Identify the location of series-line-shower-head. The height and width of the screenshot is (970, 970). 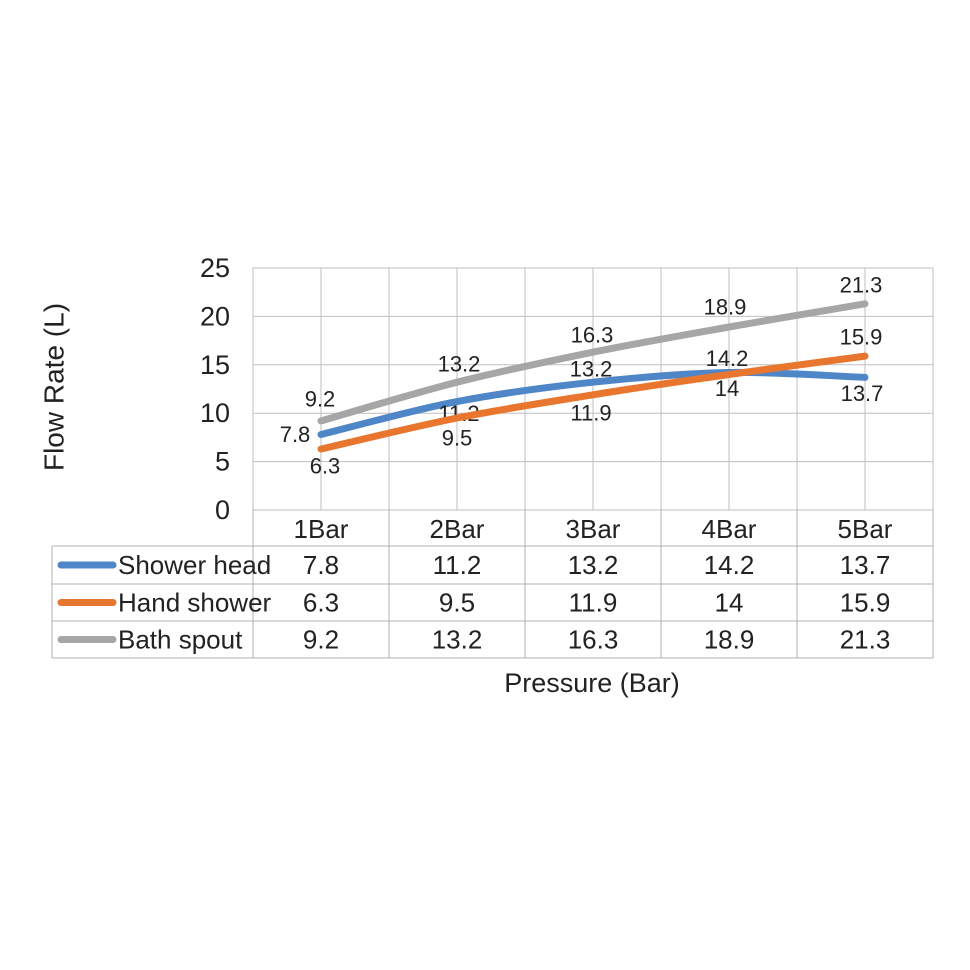
(593, 403).